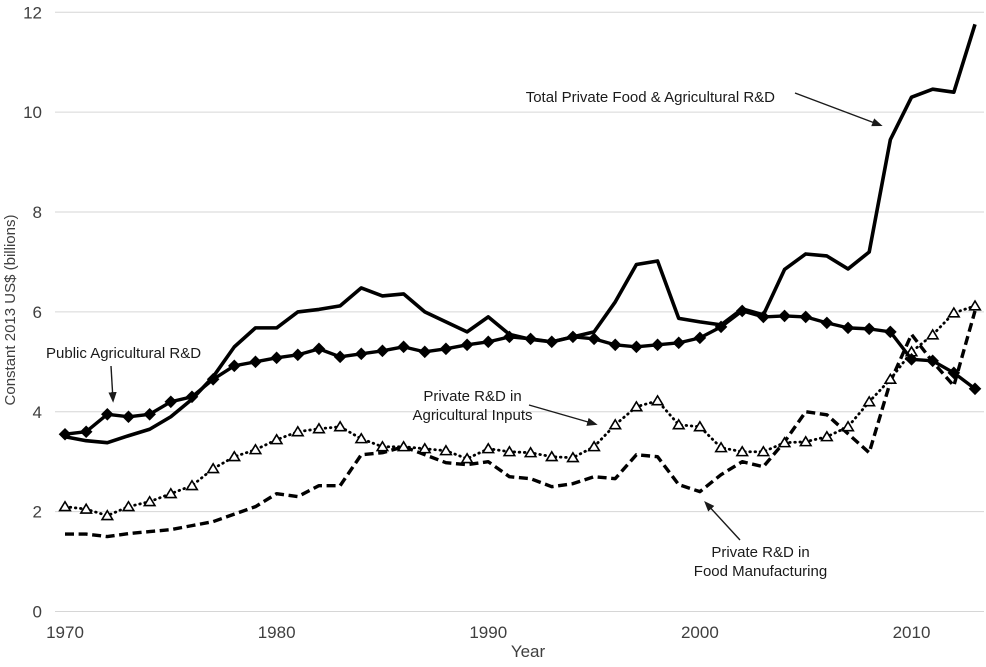 Image resolution: width=986 pixels, height=667 pixels. Describe the element at coordinates (722, 520) in the screenshot. I see `arrow-food-mfg` at that location.